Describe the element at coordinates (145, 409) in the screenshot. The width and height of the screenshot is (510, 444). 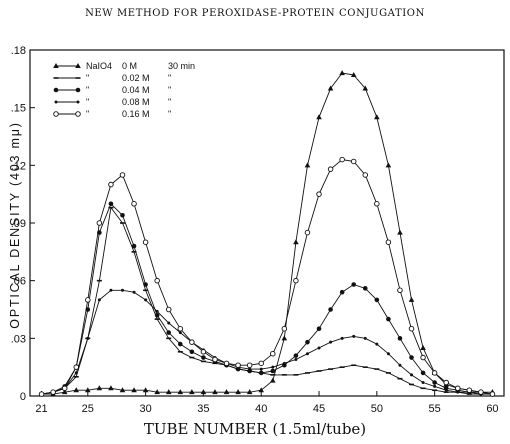
I see `x-tick-label: 30` at that location.